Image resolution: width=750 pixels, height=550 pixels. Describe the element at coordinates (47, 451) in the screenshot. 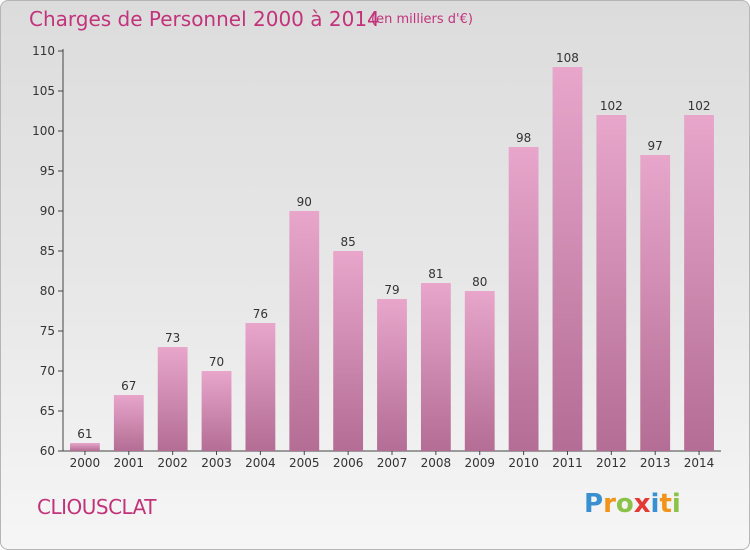

I see `y-tick-label: 60` at that location.